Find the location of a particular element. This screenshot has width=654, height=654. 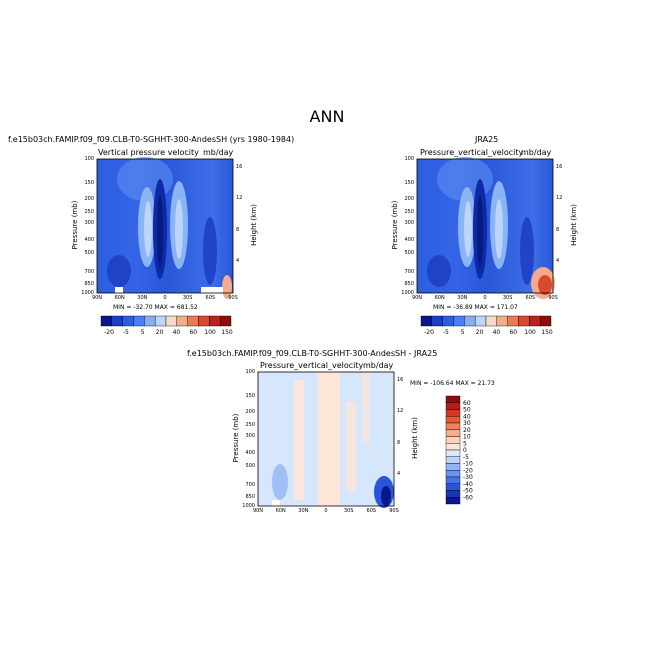

panel3-minmax: MIN = -106.64 MAX = 21.73 is located at coordinates (452, 383).